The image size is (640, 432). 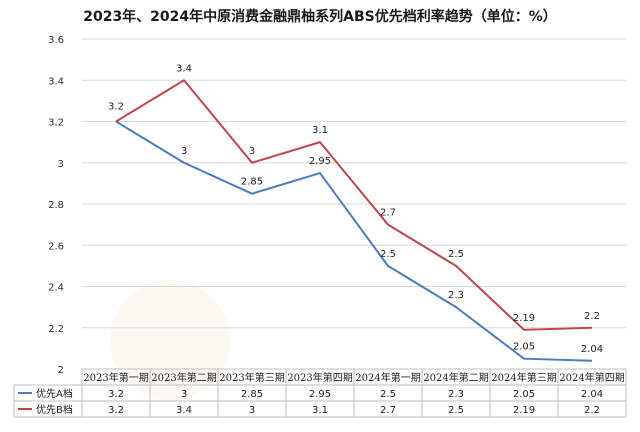 What do you see at coordinates (115, 377) in the screenshot?
I see `x-category-label: 2023年第一期` at bounding box center [115, 377].